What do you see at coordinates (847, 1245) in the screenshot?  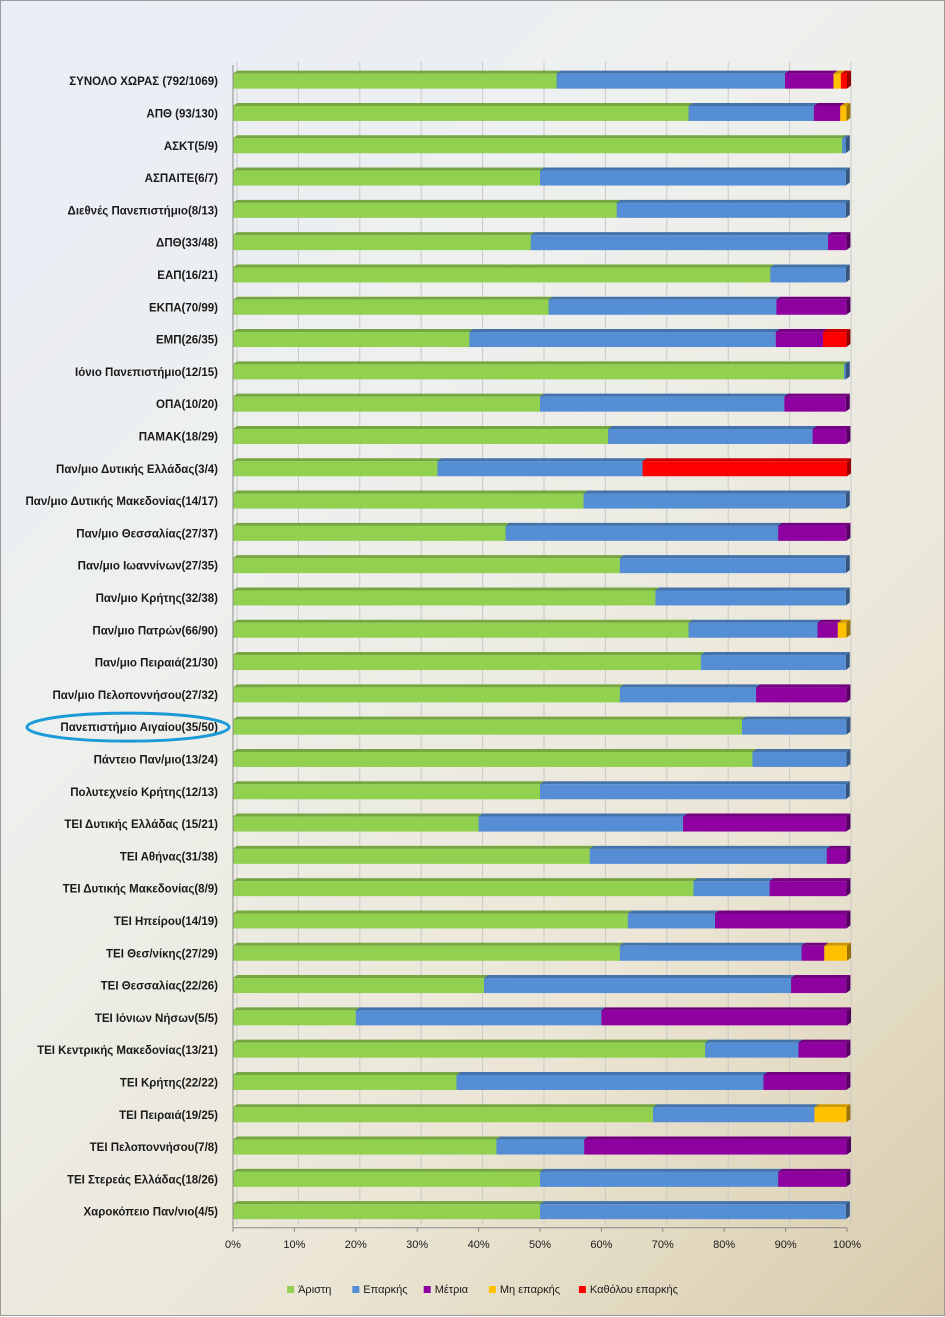 I see `x-tick-label: 100%` at bounding box center [847, 1245].